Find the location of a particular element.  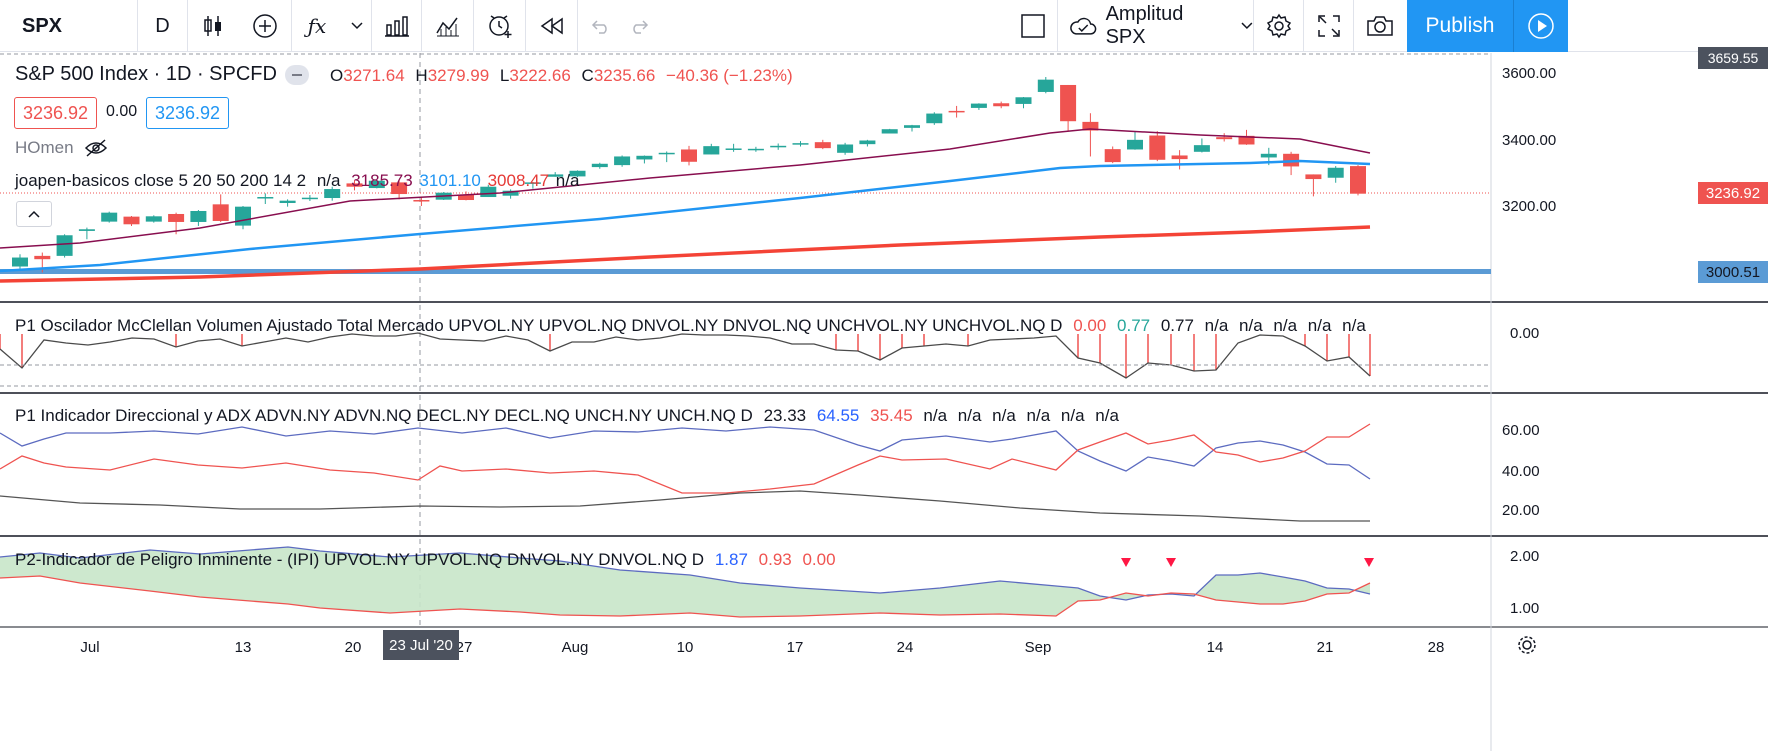

di-minus-line is located at coordinates (685, 458).